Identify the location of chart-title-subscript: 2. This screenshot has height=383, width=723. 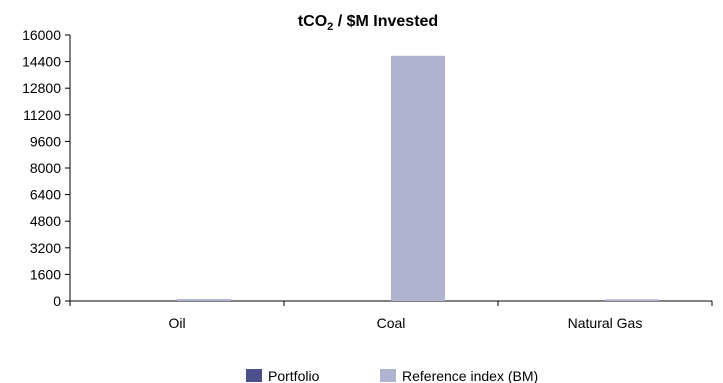
(330, 27).